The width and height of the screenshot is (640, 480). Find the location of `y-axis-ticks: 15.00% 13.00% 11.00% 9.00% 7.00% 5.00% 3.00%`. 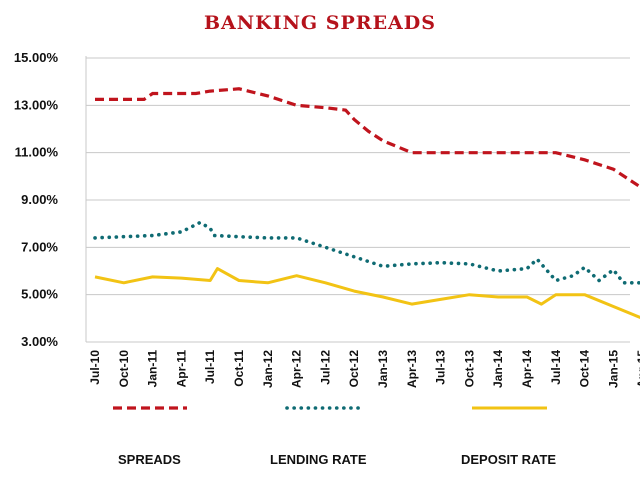

y-axis-ticks: 15.00% 13.00% 11.00% 9.00% 7.00% 5.00% 3.00% is located at coordinates (36, 199).